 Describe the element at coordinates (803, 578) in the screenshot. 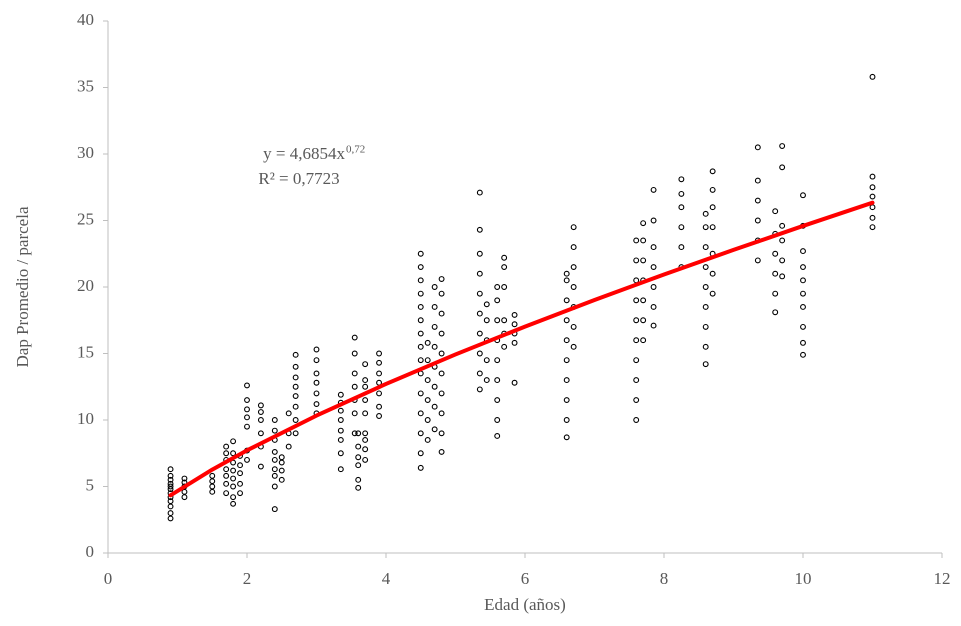

I see `x-tick-label: 10` at that location.